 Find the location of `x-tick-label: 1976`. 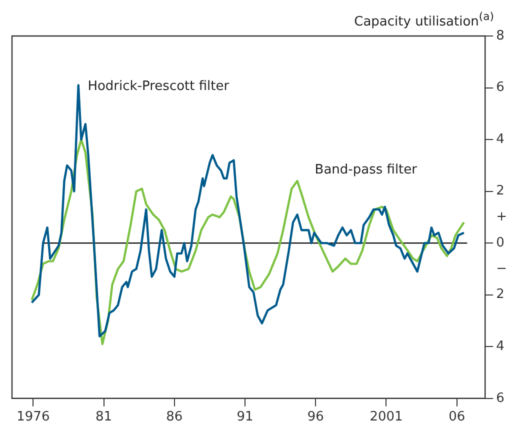

x-tick-label: 1976 is located at coordinates (33, 417).